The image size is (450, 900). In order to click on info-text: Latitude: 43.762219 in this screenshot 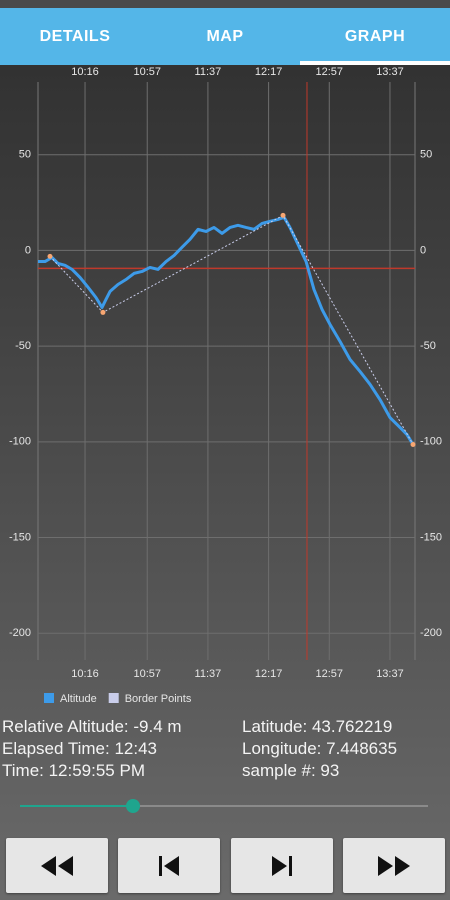, I will do `click(317, 726)`.